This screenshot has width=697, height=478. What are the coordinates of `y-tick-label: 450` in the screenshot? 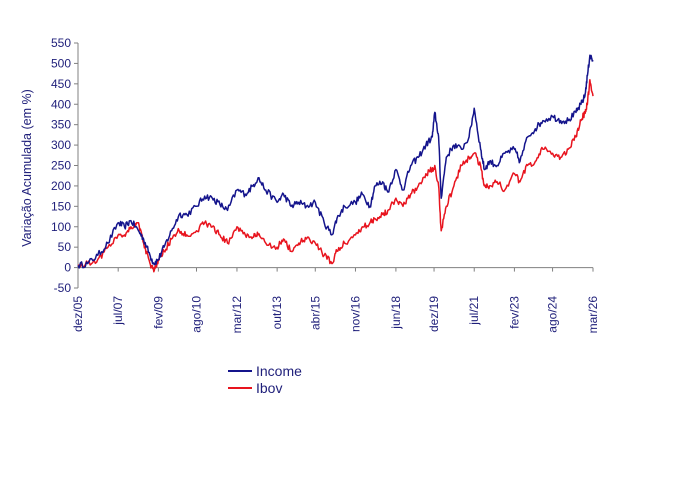 It's located at (61, 84).